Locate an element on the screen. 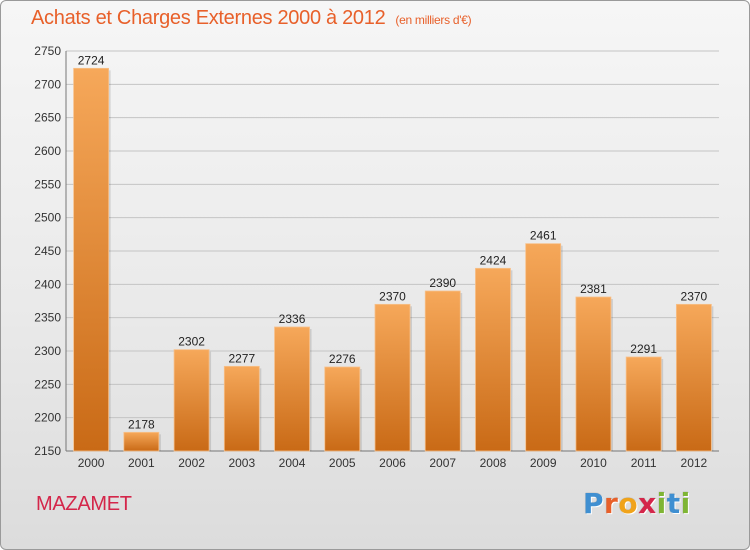 The width and height of the screenshot is (750, 550). bar-value-label: 2276 is located at coordinates (342, 359).